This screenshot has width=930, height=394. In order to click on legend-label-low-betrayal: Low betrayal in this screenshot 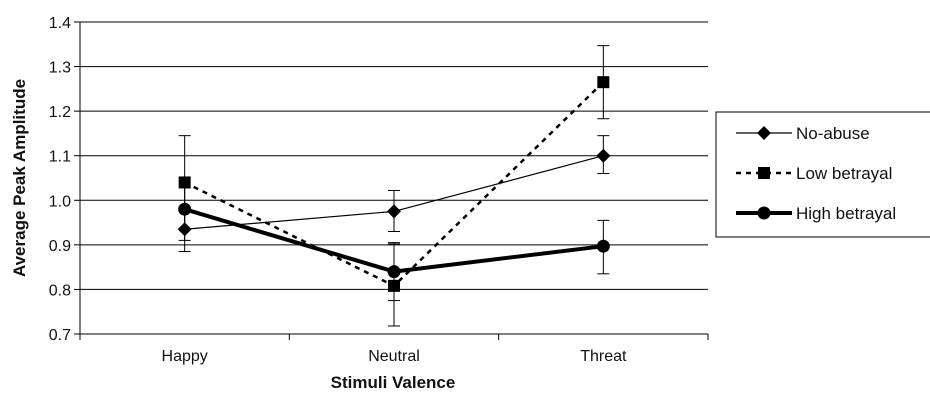, I will do `click(844, 173)`.